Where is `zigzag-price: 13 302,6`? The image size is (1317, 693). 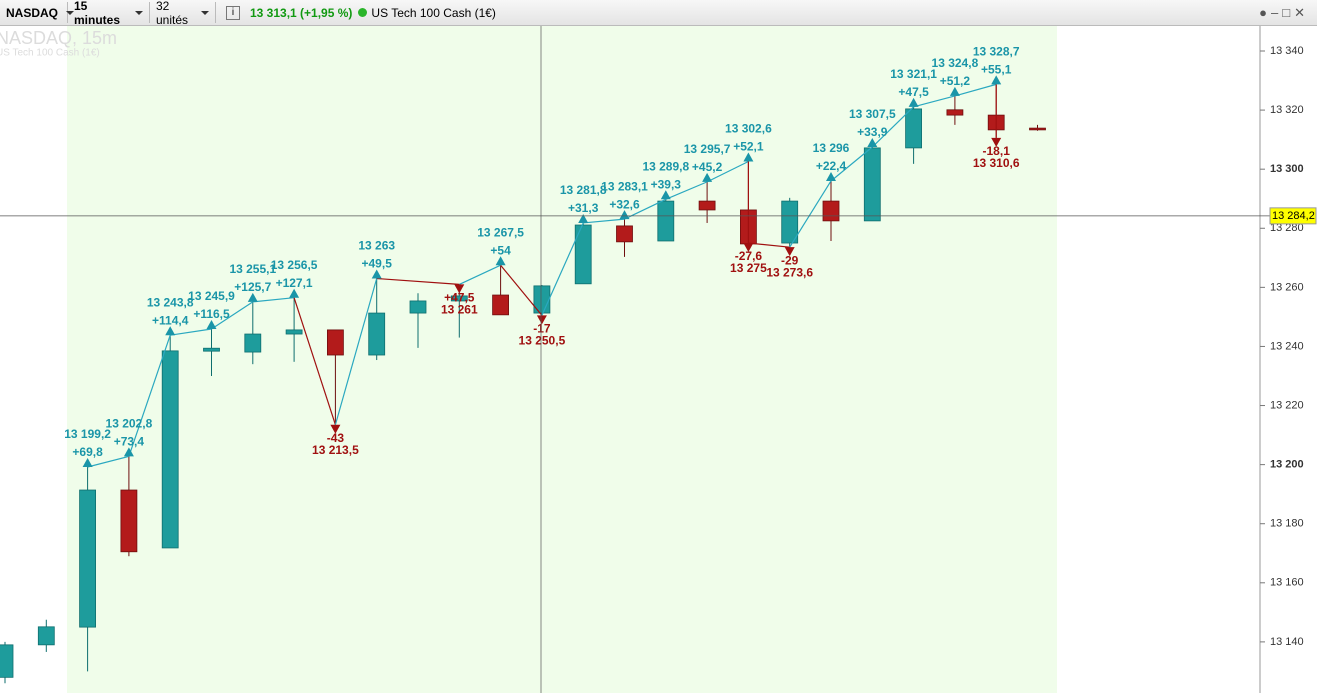
zigzag-price: 13 302,6 is located at coordinates (748, 129).